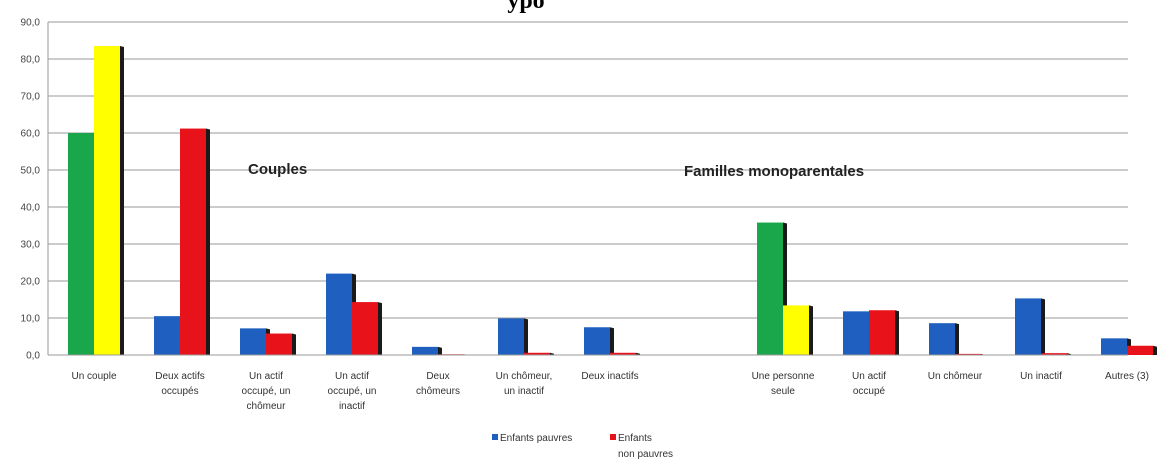 This screenshot has width=1175, height=474. What do you see at coordinates (31, 97) in the screenshot?
I see `y-tick-label: 70,0` at bounding box center [31, 97].